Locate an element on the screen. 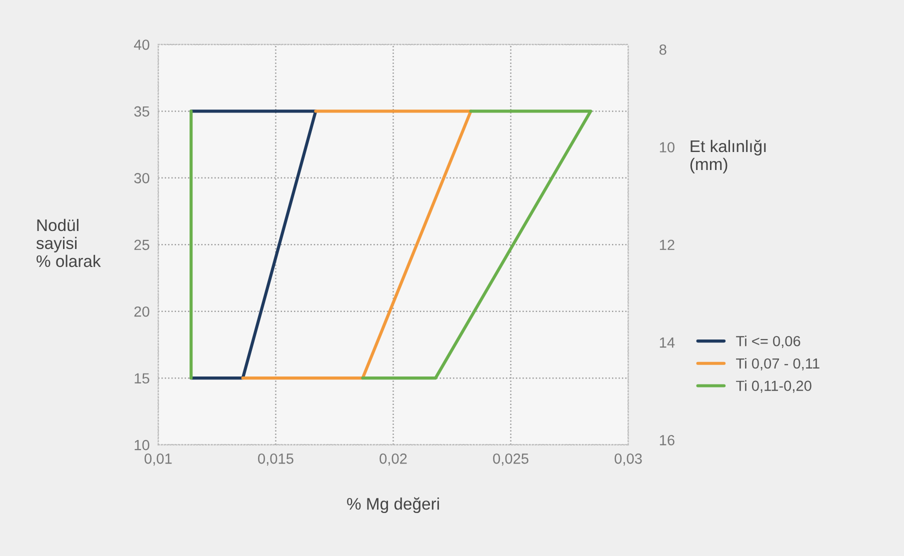 This screenshot has height=556, width=904. y2-tick-label: 8 is located at coordinates (662, 49).